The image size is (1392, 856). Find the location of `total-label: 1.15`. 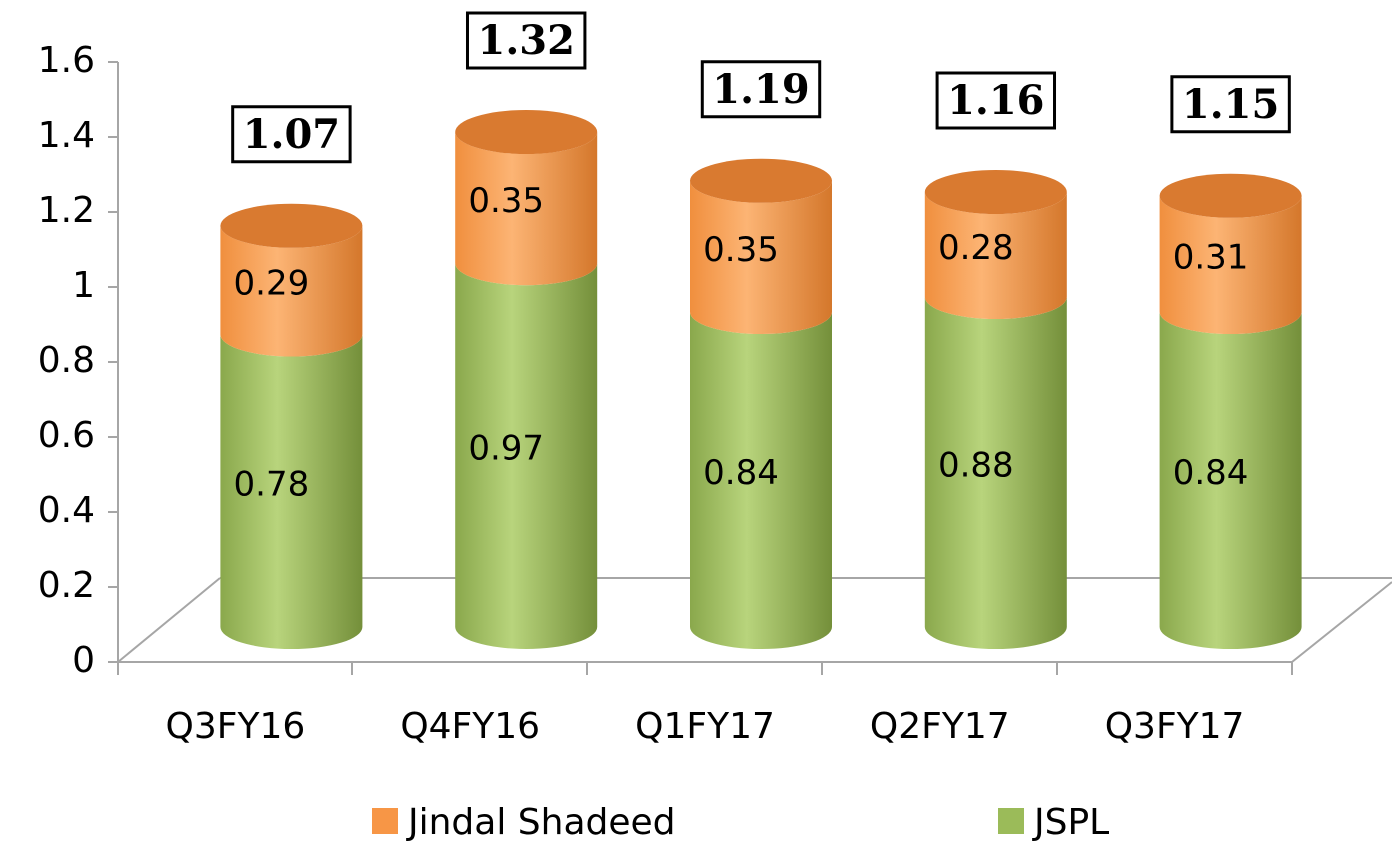

total-label: 1.15 is located at coordinates (1230, 104).